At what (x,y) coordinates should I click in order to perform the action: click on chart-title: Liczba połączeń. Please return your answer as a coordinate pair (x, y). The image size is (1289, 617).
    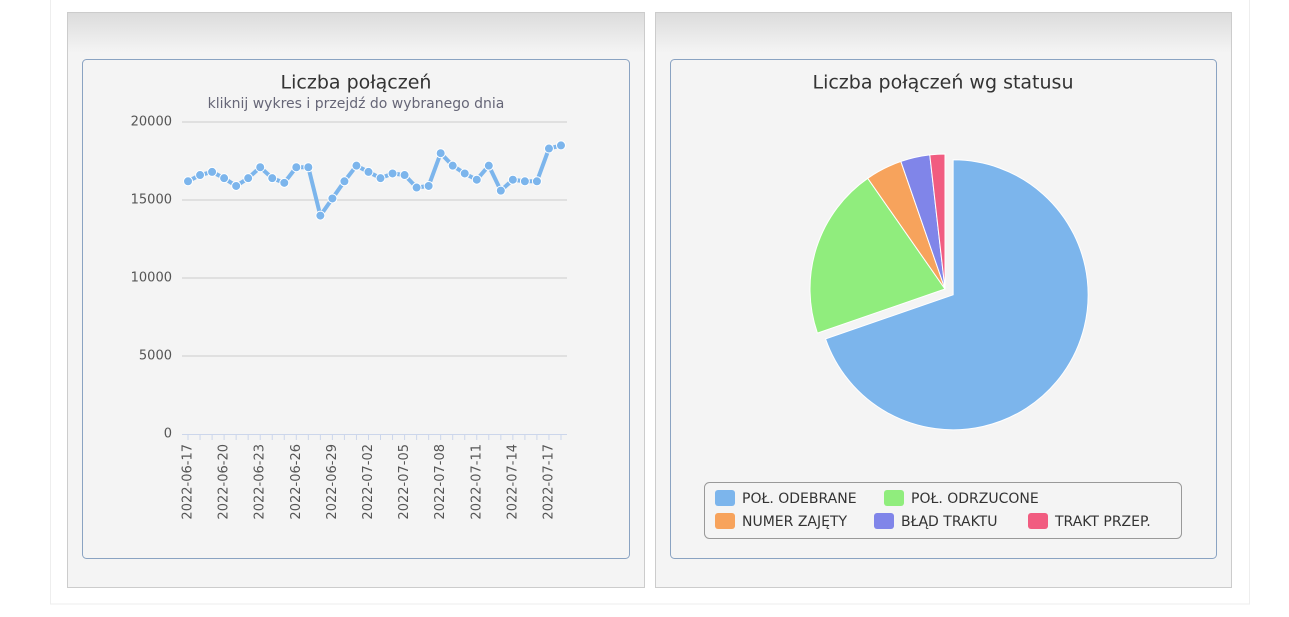
    Looking at the image, I should click on (356, 83).